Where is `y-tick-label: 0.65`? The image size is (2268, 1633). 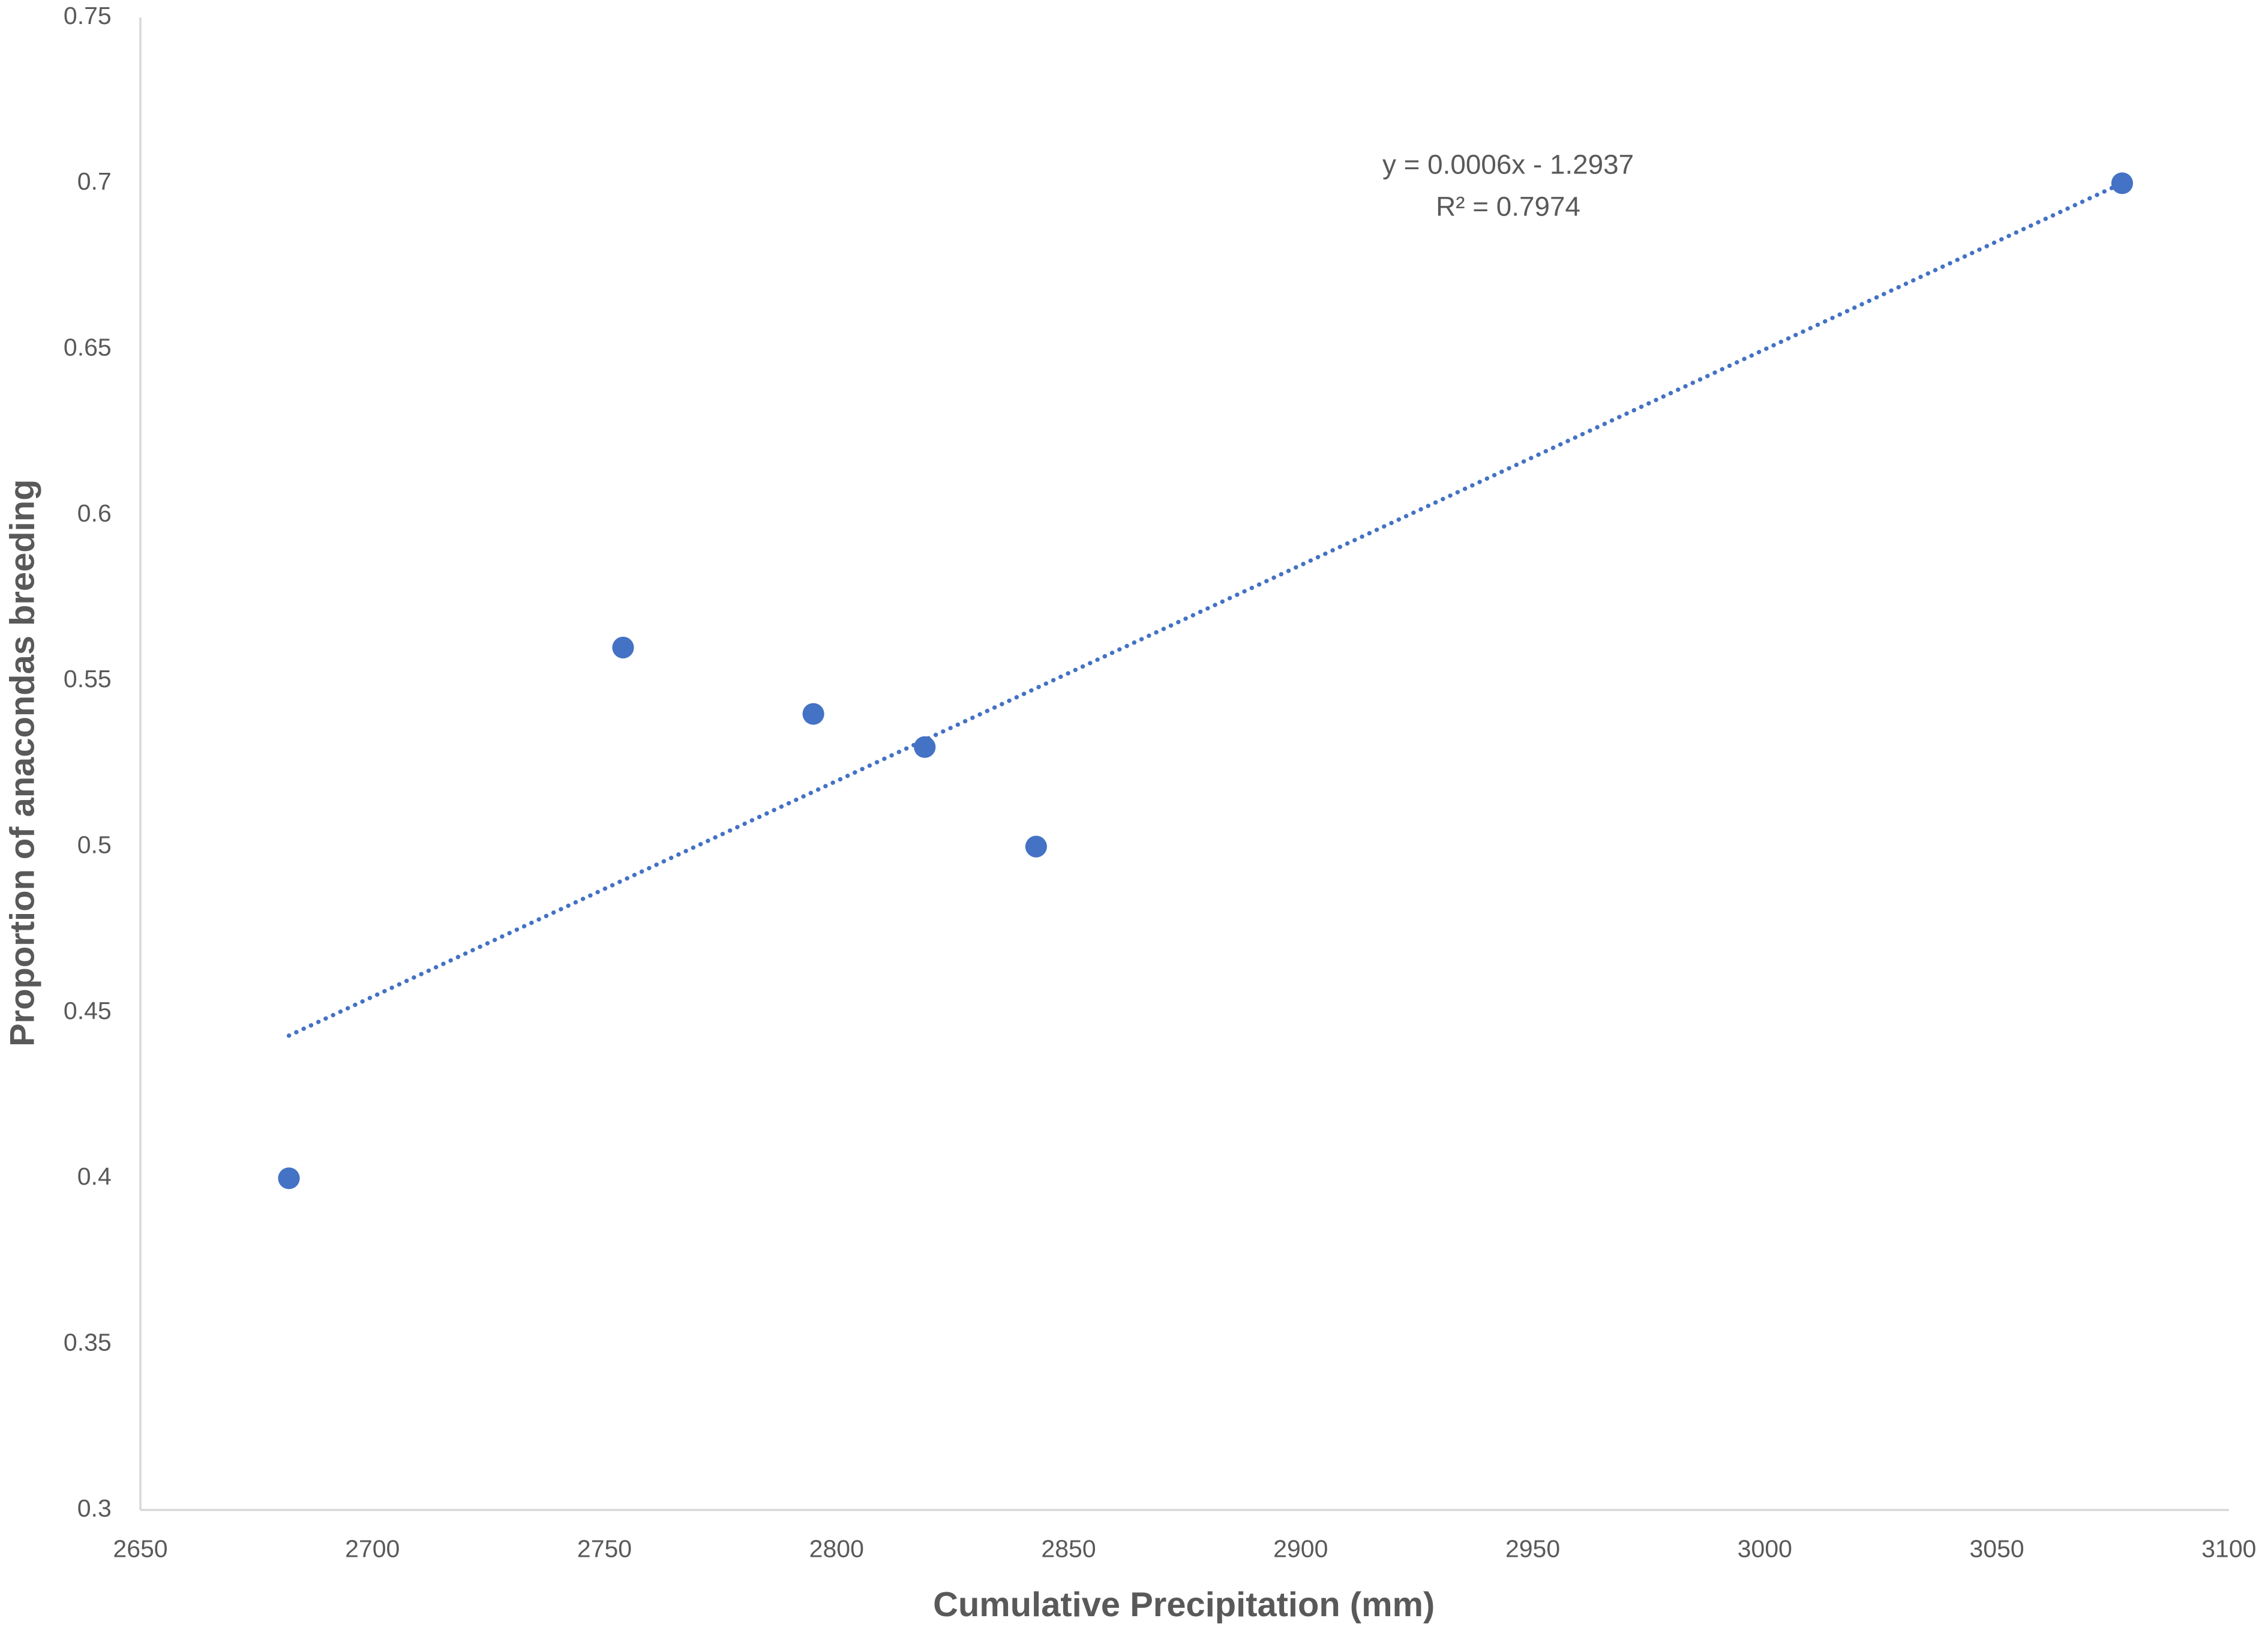
y-tick-label: 0.65 is located at coordinates (88, 347).